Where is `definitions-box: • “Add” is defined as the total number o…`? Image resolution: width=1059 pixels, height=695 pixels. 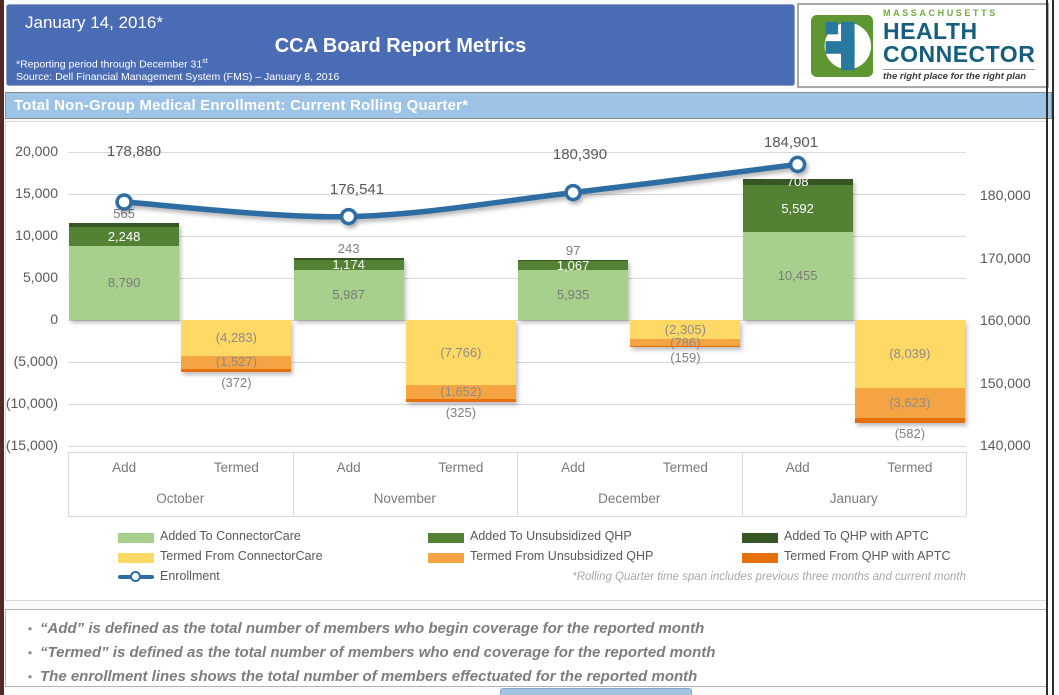
definitions-box: • “Add” is defined as the total number o… is located at coordinates (526, 648).